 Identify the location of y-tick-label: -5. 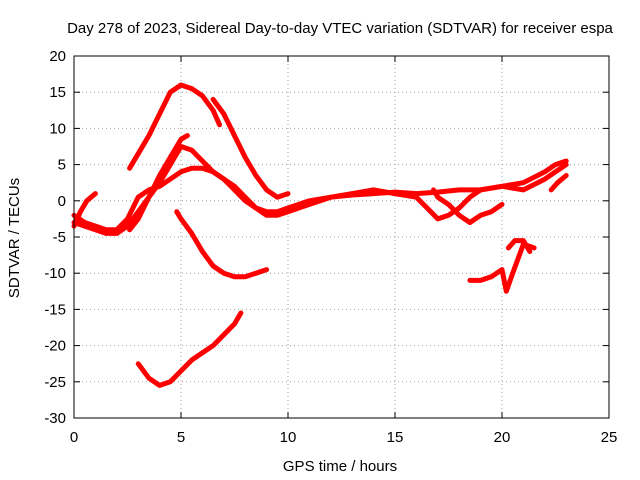
(59, 237).